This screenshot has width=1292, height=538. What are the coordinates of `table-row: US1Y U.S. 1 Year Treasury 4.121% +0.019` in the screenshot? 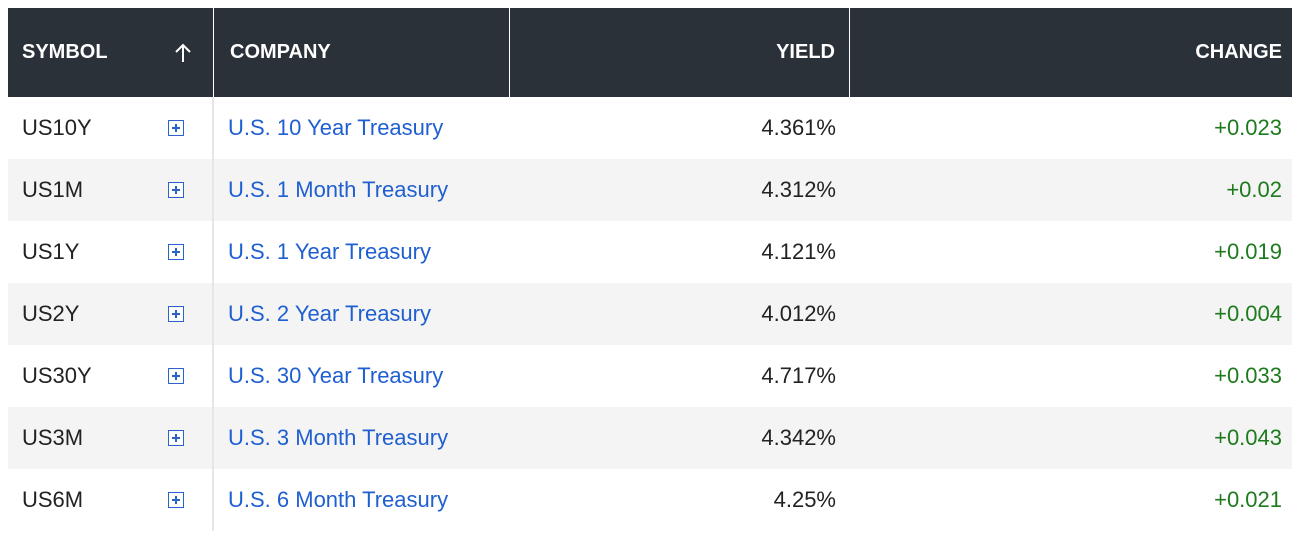 It's located at (650, 252).